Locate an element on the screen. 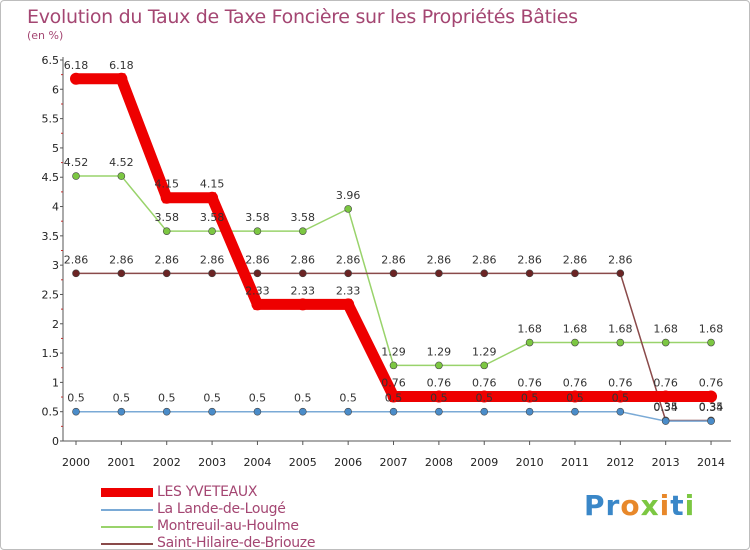  data-label-la-lande-de-louge: 0.34 is located at coordinates (711, 407).